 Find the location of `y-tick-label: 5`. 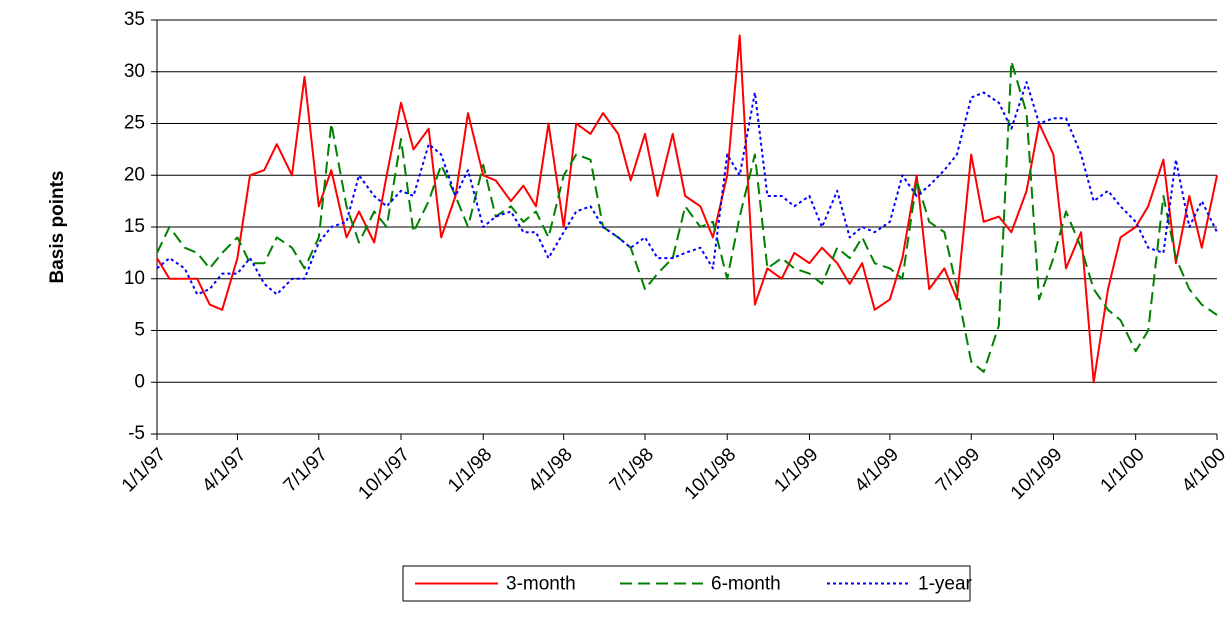

y-tick-label: 5 is located at coordinates (139, 330).